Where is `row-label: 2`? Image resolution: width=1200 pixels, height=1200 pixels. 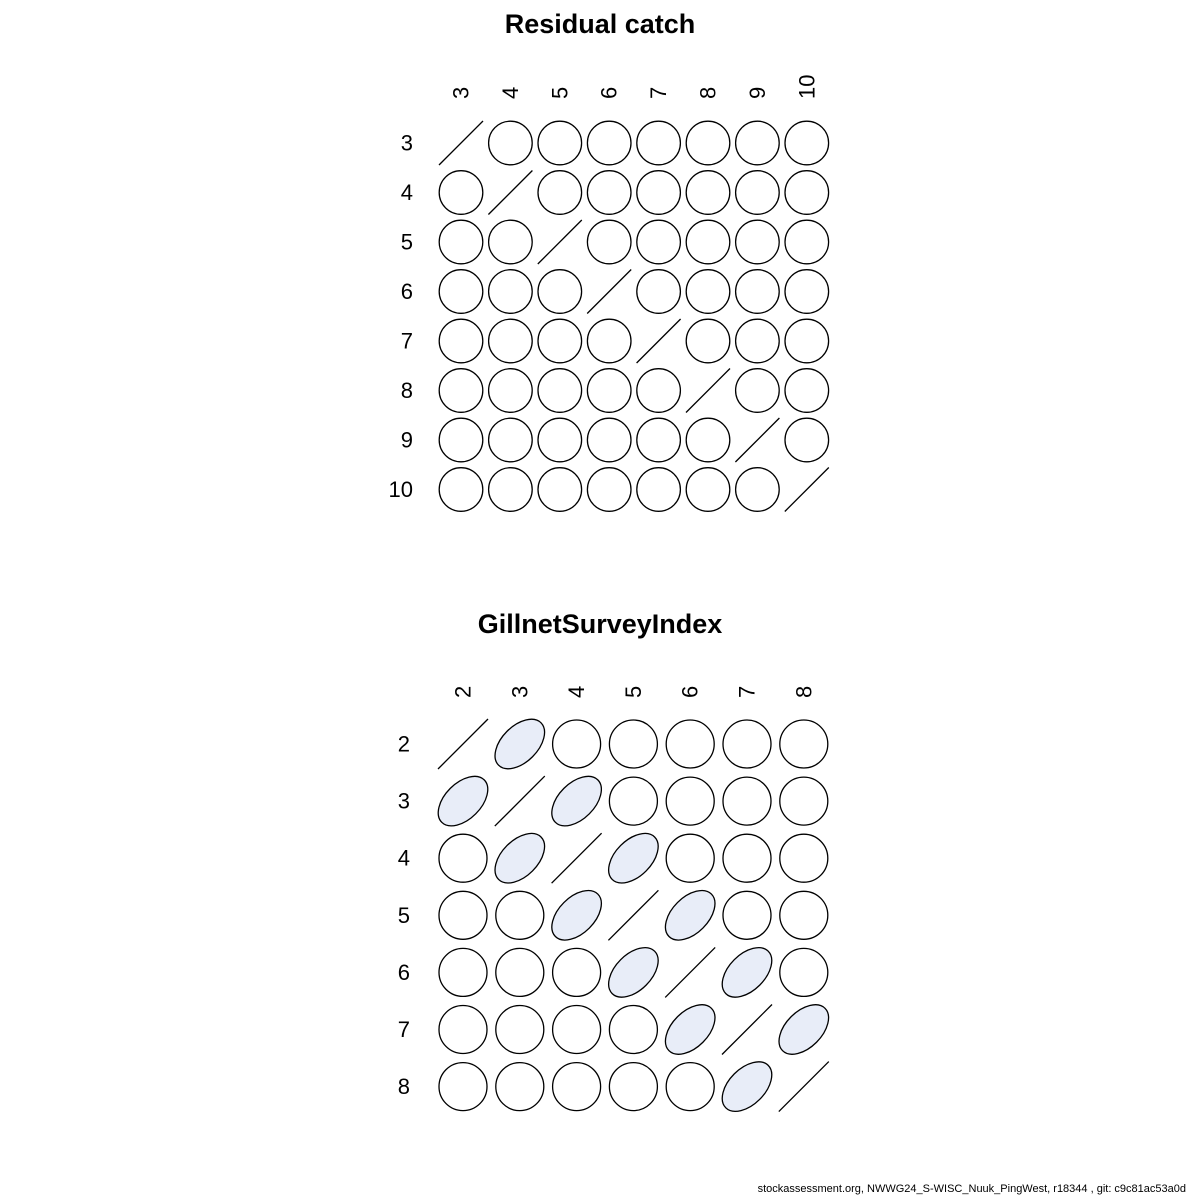 row-label: 2 is located at coordinates (404, 744).